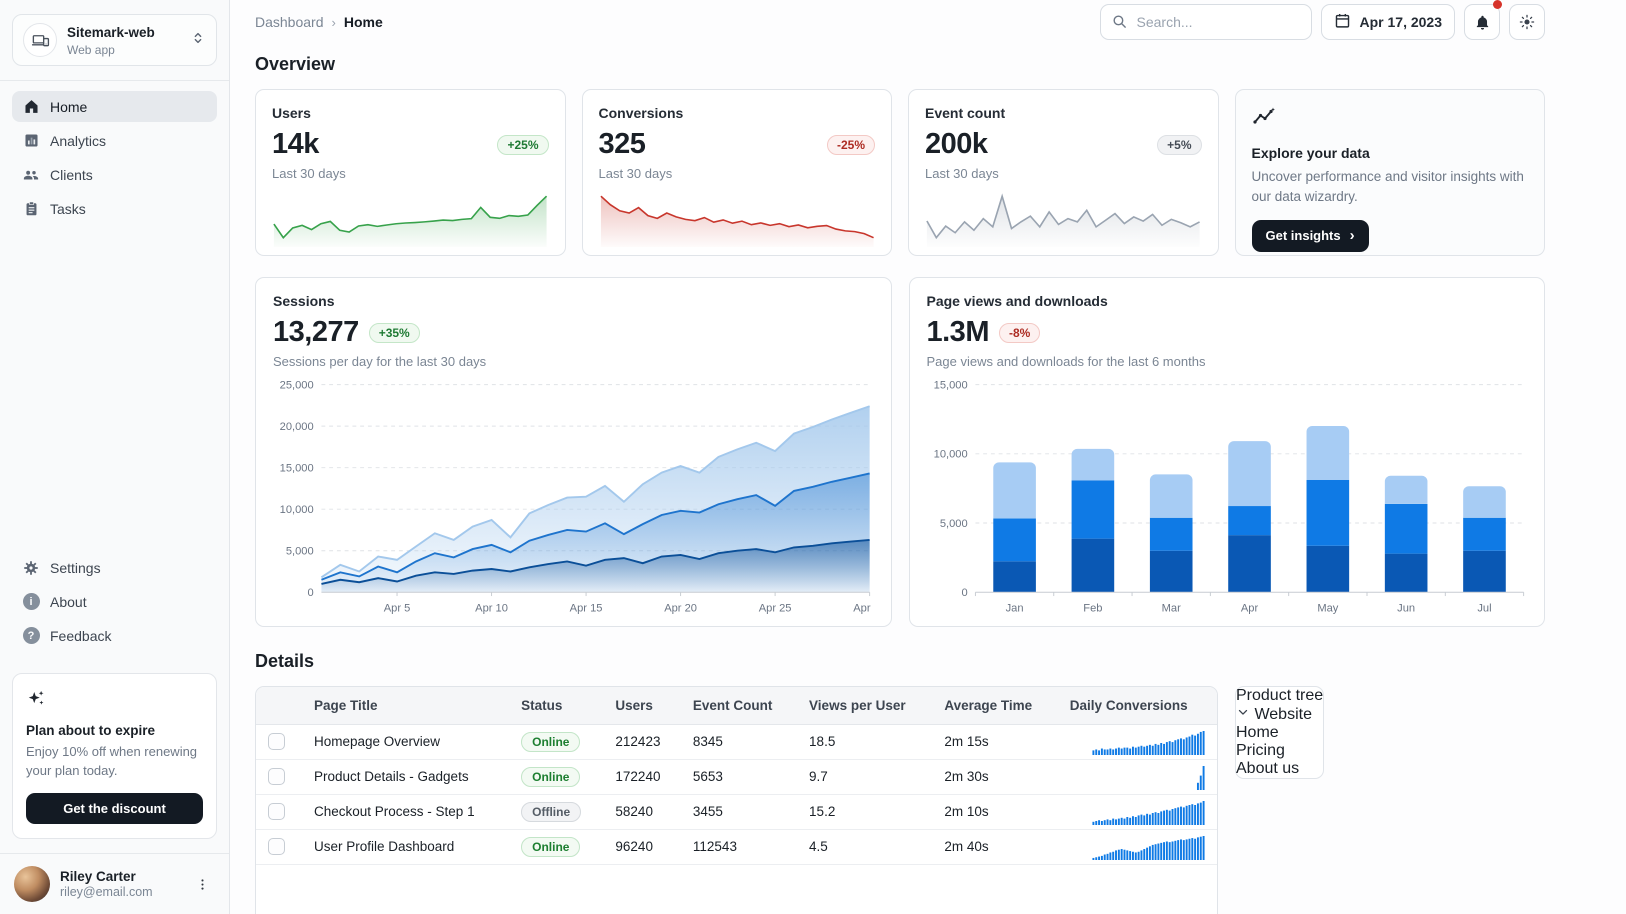  Describe the element at coordinates (1484, 608) in the screenshot. I see `svg-text: Jul` at that location.